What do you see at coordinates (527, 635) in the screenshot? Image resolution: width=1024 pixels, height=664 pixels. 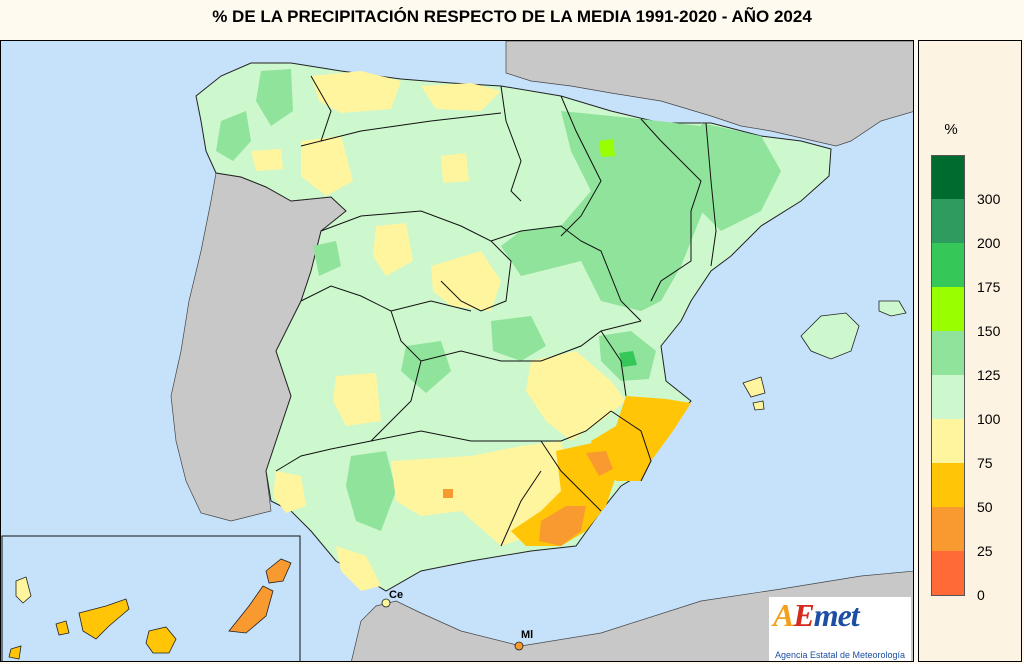 I see `melilla-label: Ml` at bounding box center [527, 635].